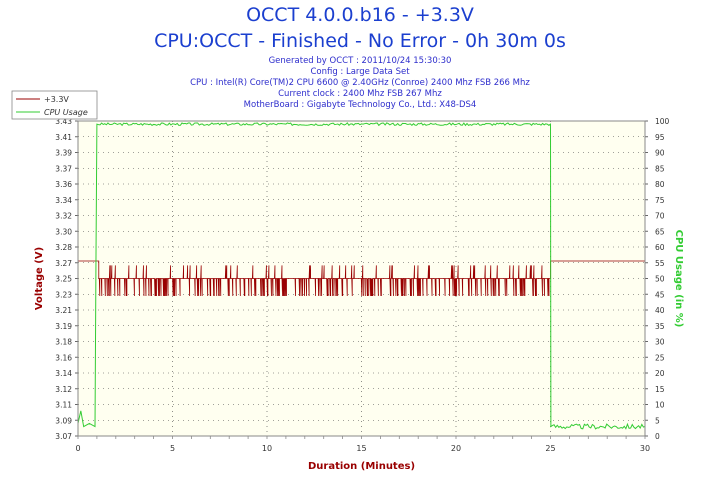 The image size is (720, 480). I want to click on y2-tick-label: 90, so click(660, 153).